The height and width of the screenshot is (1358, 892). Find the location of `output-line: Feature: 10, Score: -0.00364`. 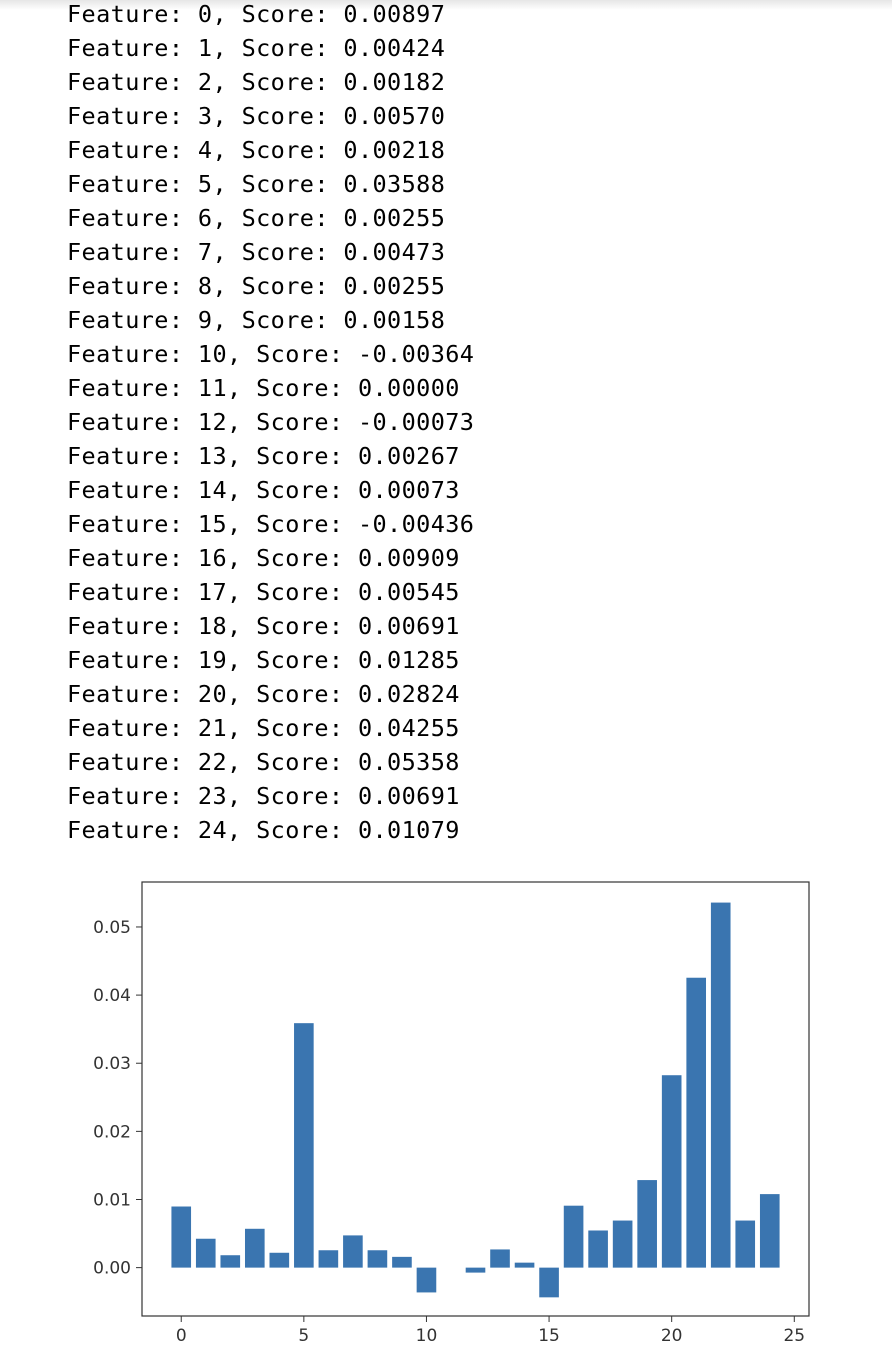

output-line: Feature: 10, Score: -0.00364 is located at coordinates (271, 354).